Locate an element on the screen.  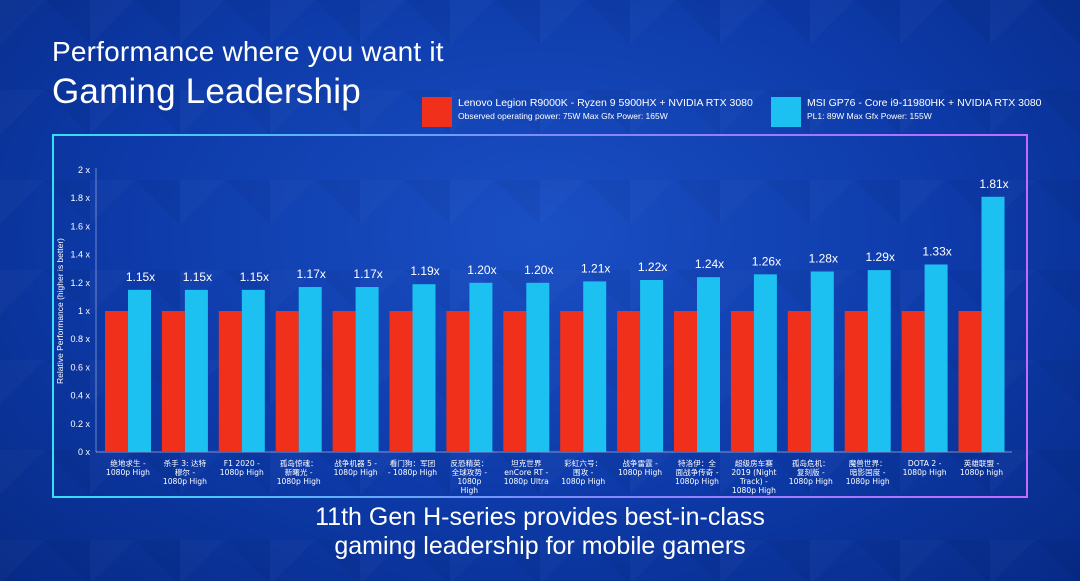
x-tick-label-line: 杀手 3: 达特 is located at coordinates (185, 463).